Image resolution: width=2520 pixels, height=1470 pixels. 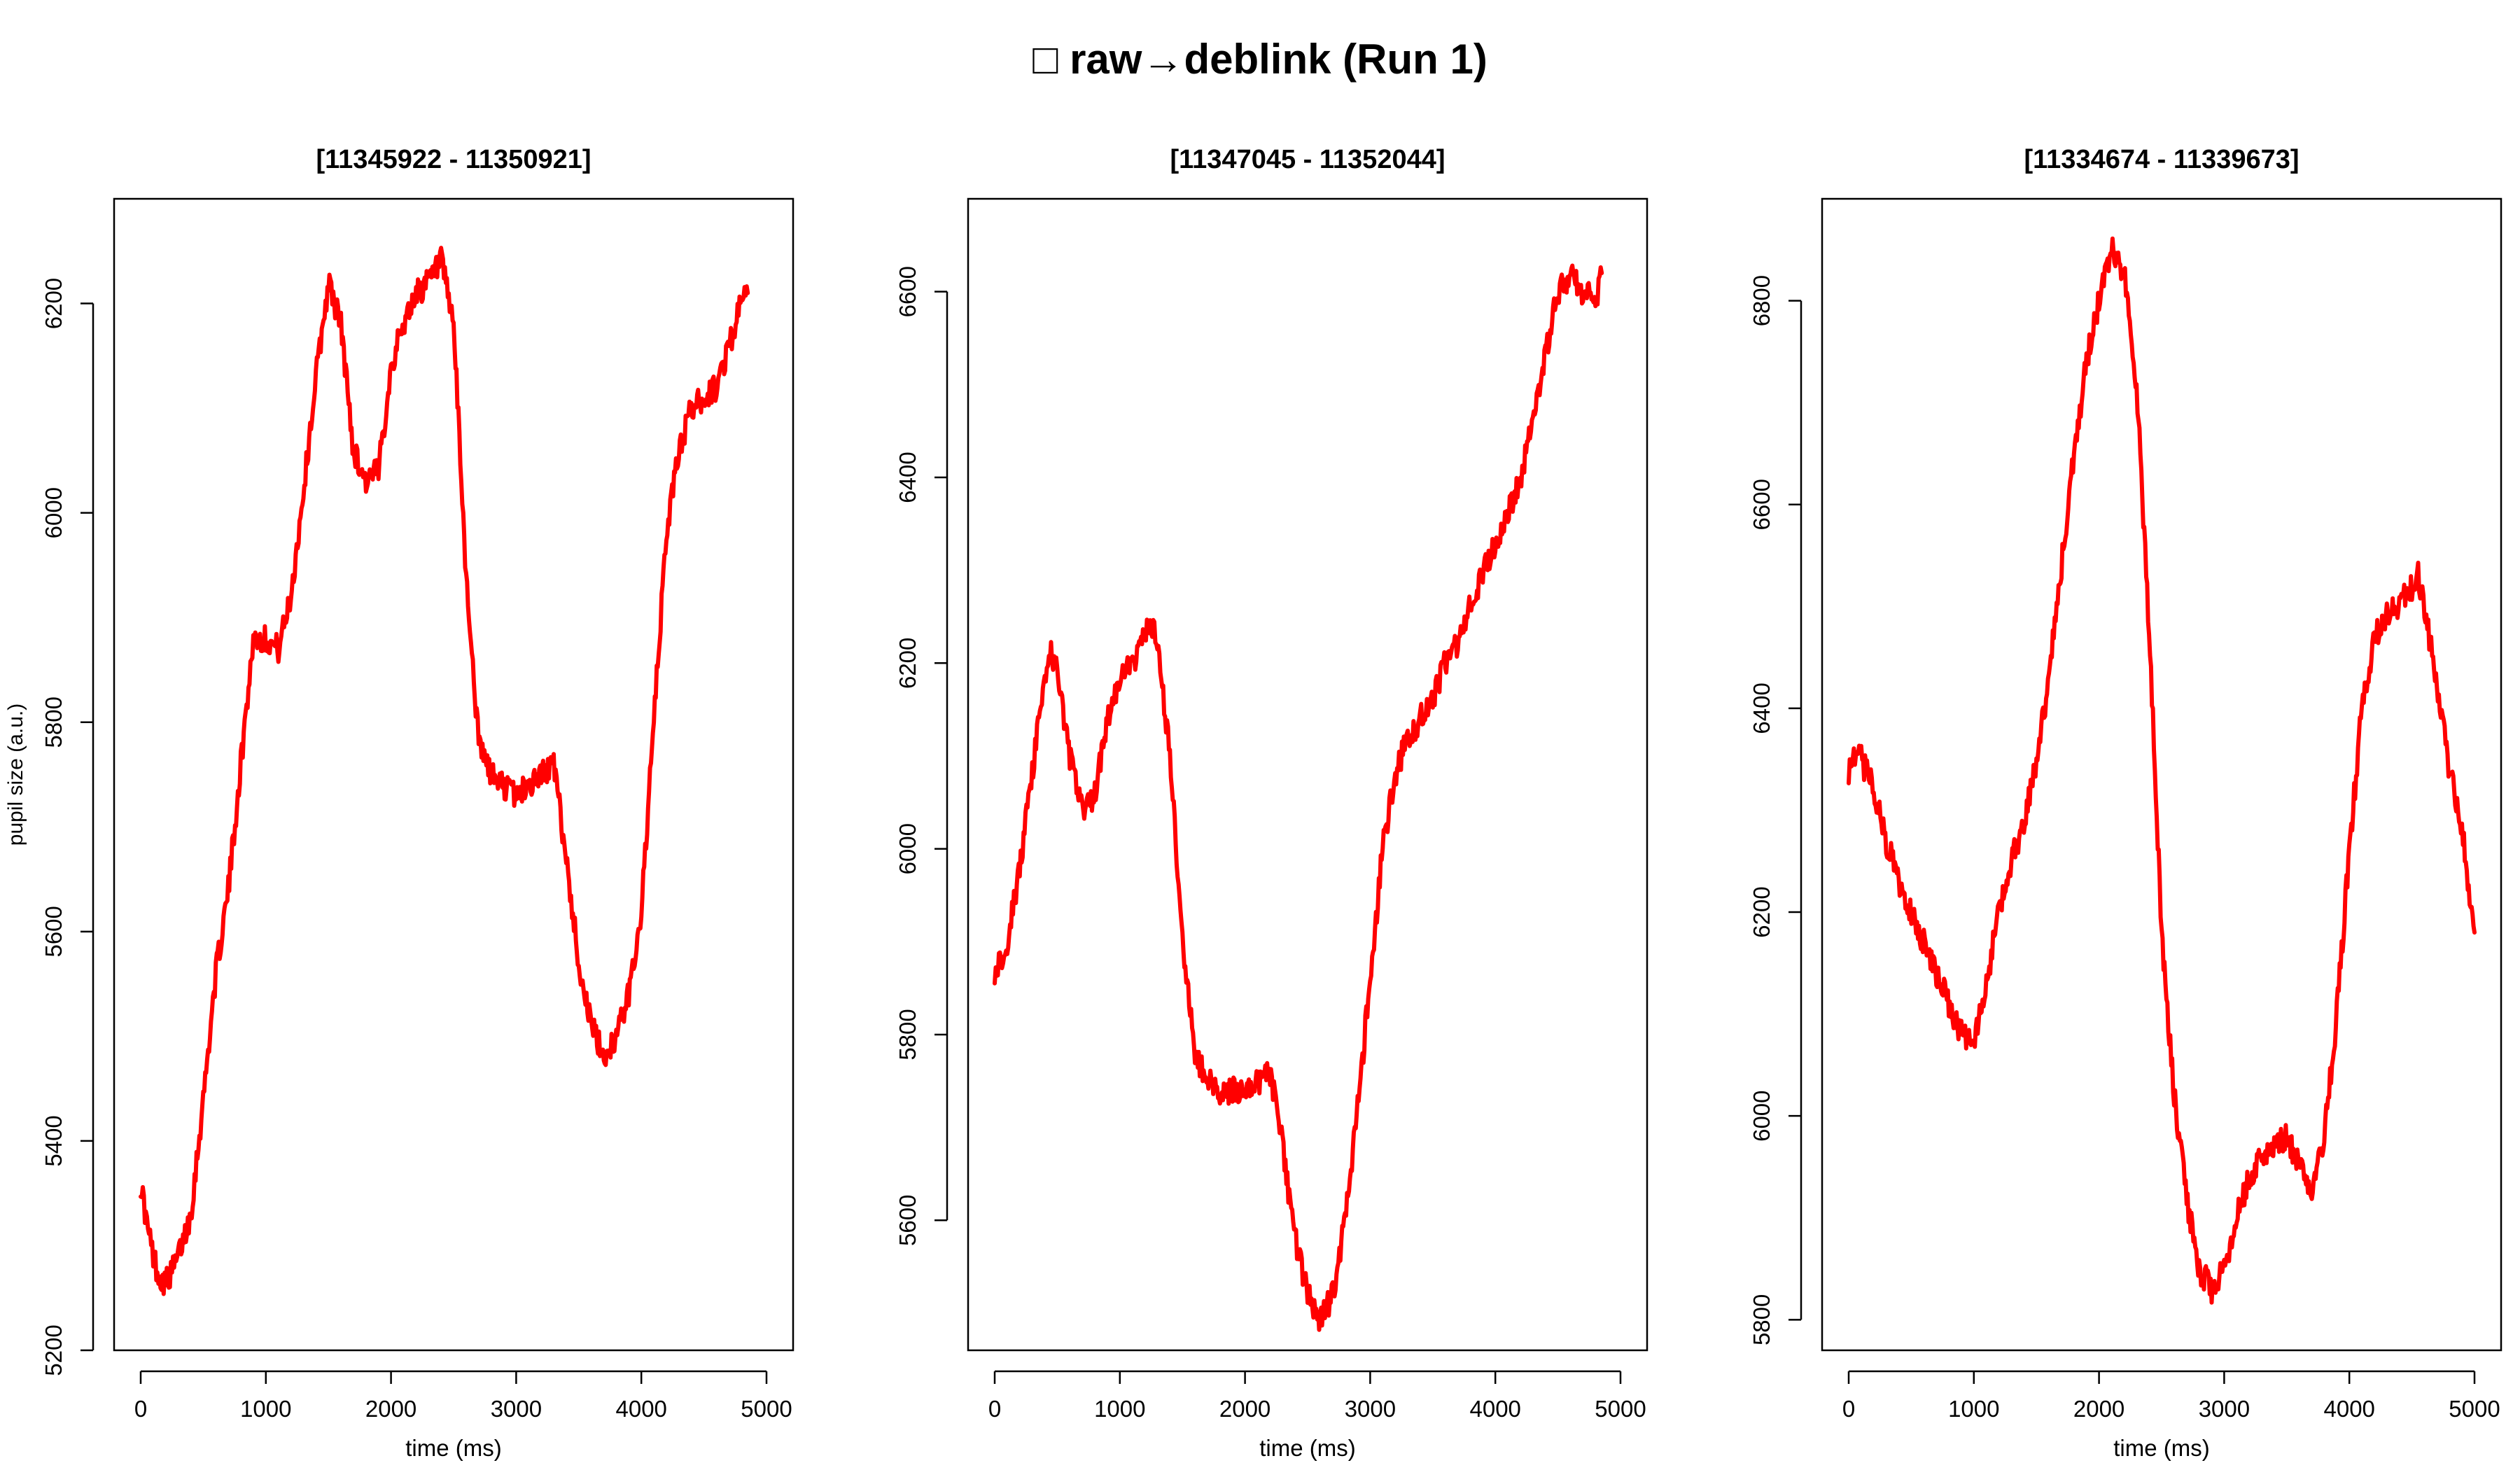 What do you see at coordinates (15, 775) in the screenshot?
I see `y-axis-label: pupil size (a.u.)` at bounding box center [15, 775].